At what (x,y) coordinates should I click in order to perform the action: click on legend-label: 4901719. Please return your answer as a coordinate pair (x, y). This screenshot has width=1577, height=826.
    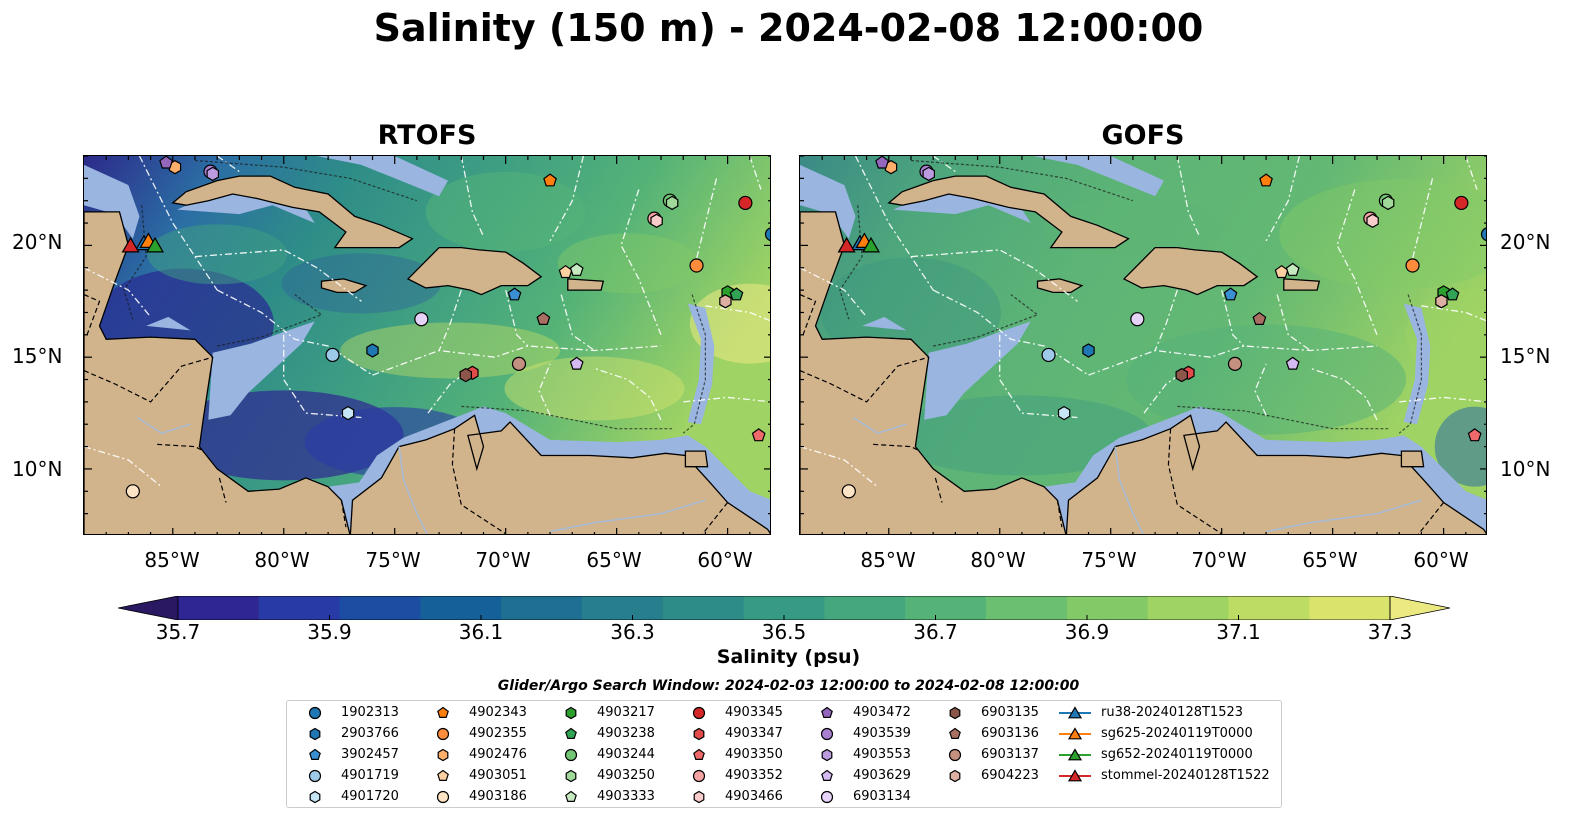
    Looking at the image, I should click on (370, 775).